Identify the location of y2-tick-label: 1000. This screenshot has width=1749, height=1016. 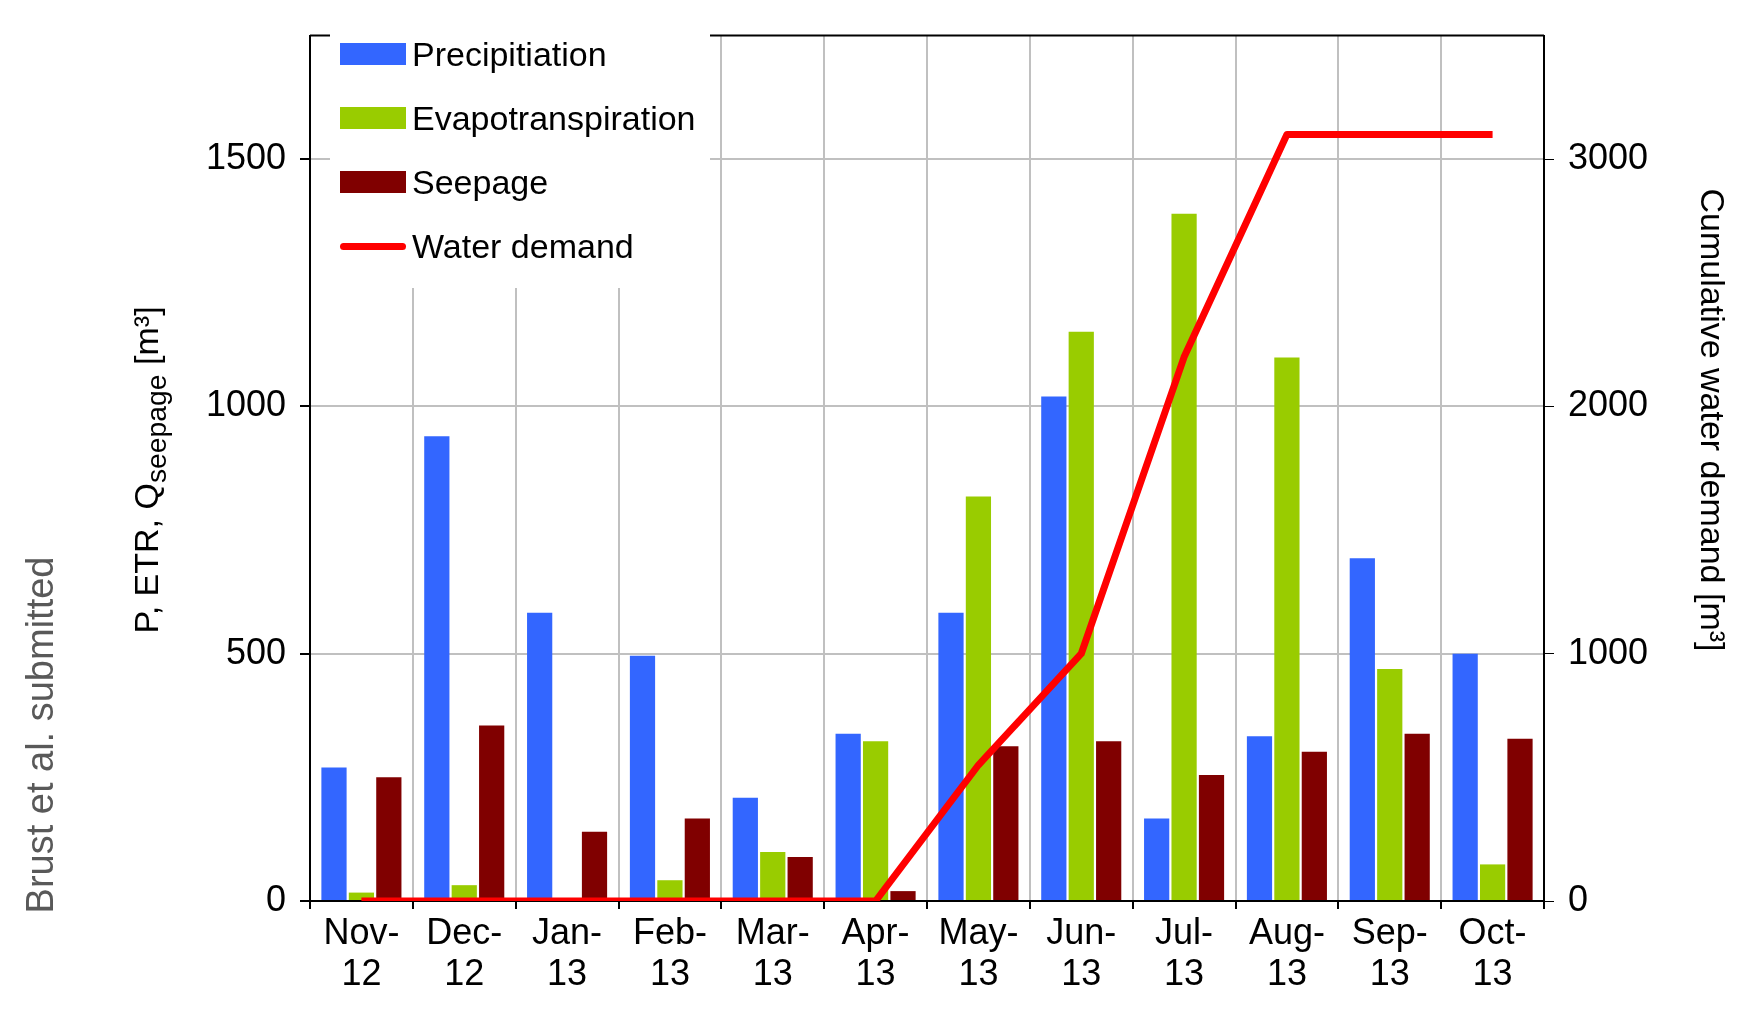
(1608, 651).